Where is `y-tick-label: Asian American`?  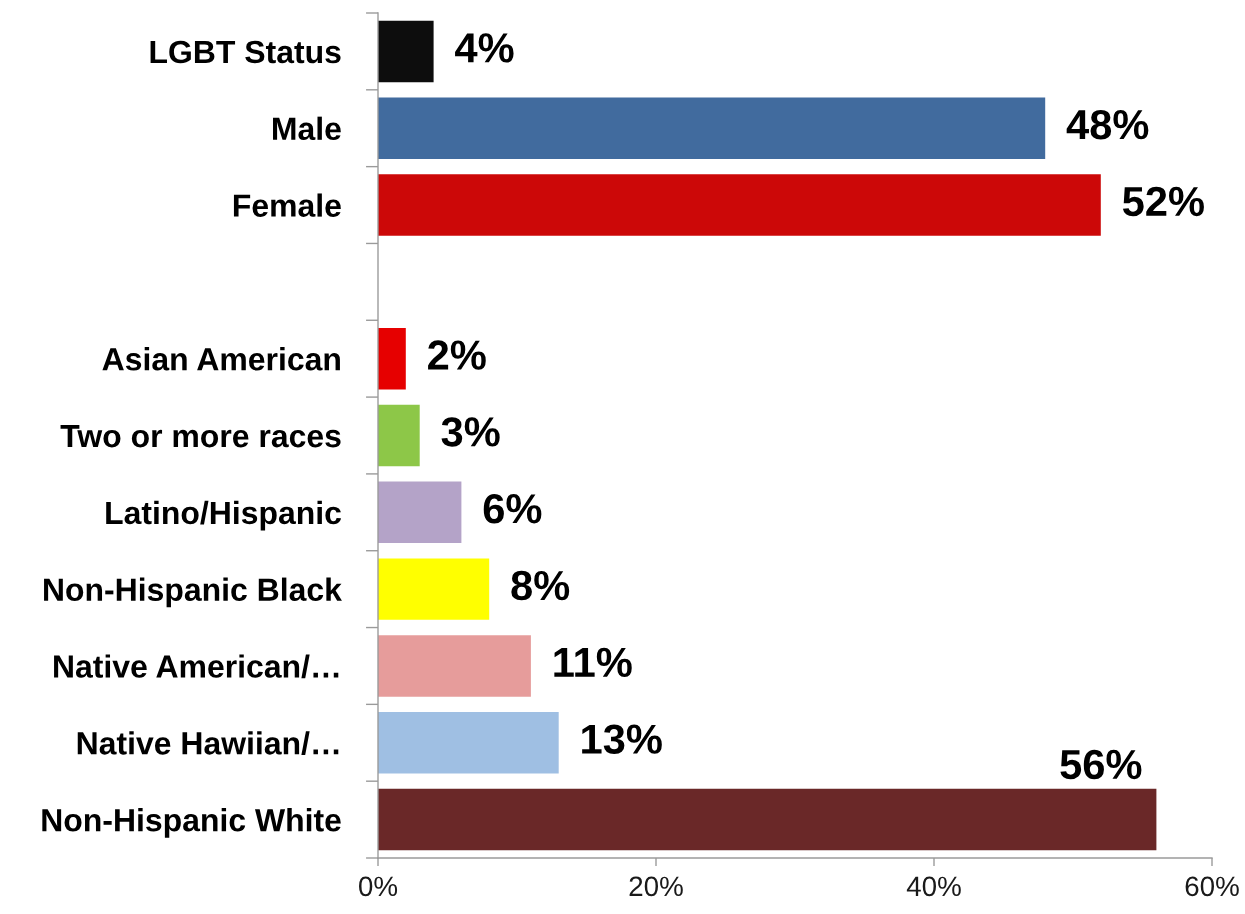
y-tick-label: Asian American is located at coordinates (221, 359).